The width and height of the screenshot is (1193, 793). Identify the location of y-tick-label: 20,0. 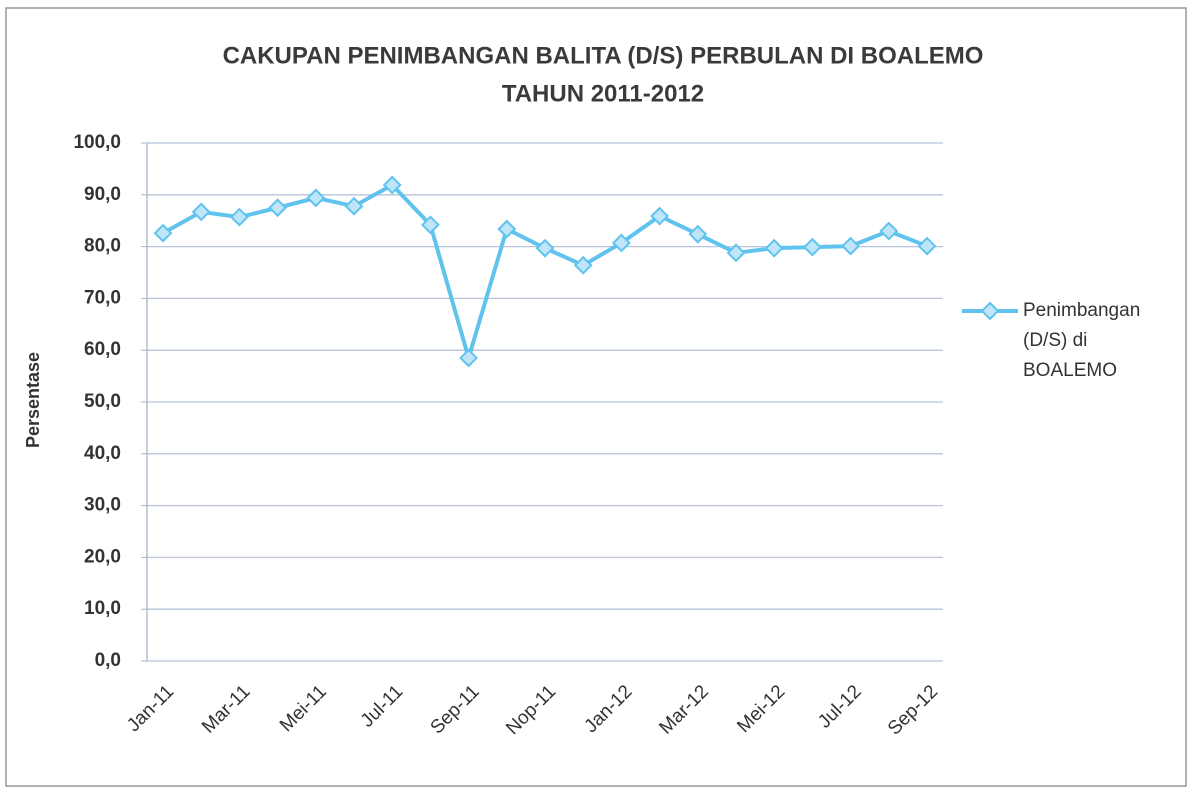
(102, 556).